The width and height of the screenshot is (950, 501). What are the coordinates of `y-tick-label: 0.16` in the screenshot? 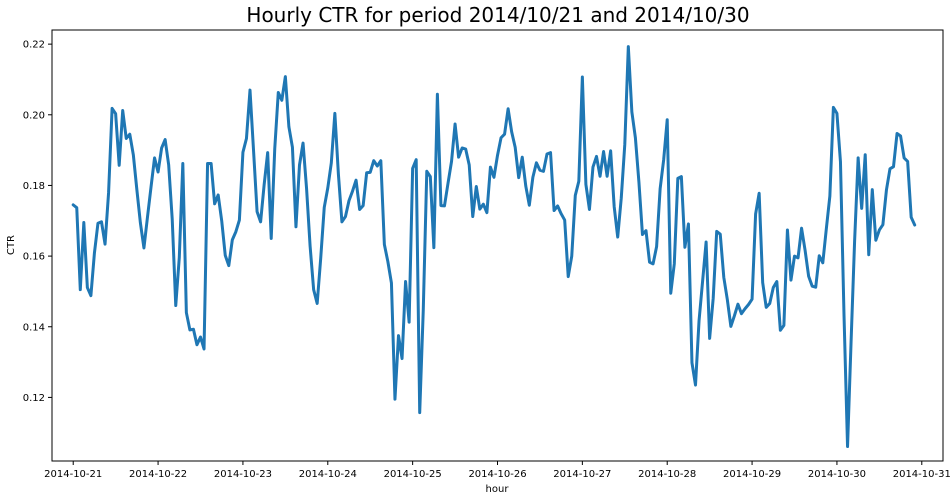 It's located at (34, 257).